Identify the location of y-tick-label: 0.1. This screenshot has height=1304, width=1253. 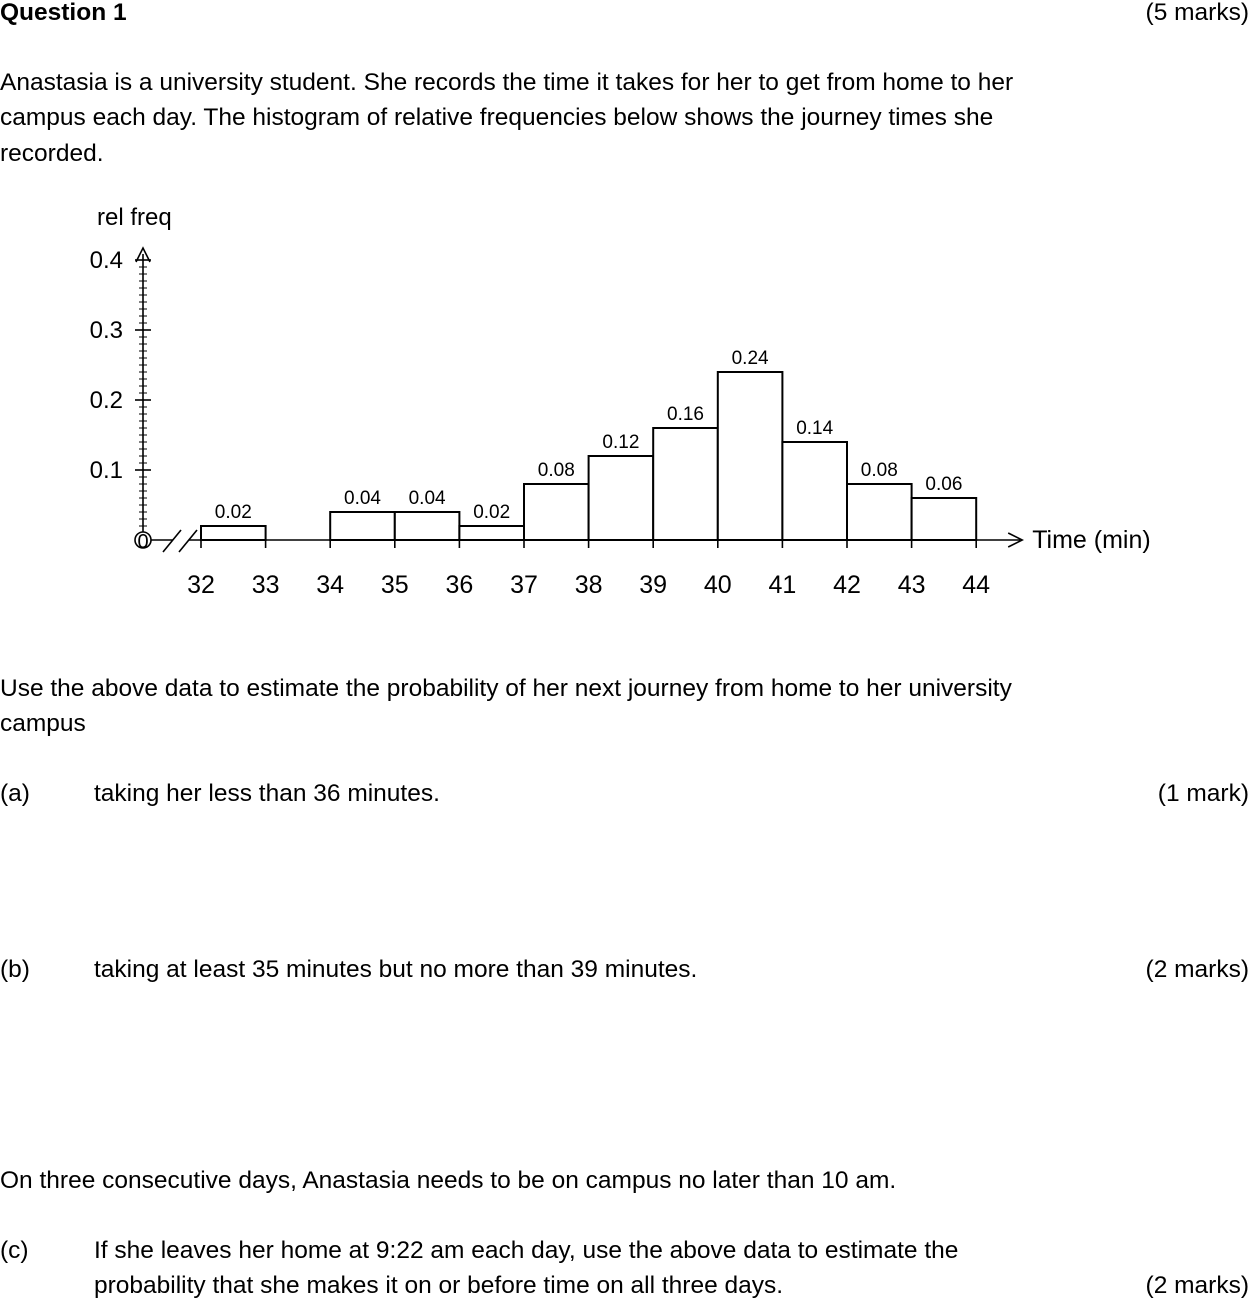
(106, 470).